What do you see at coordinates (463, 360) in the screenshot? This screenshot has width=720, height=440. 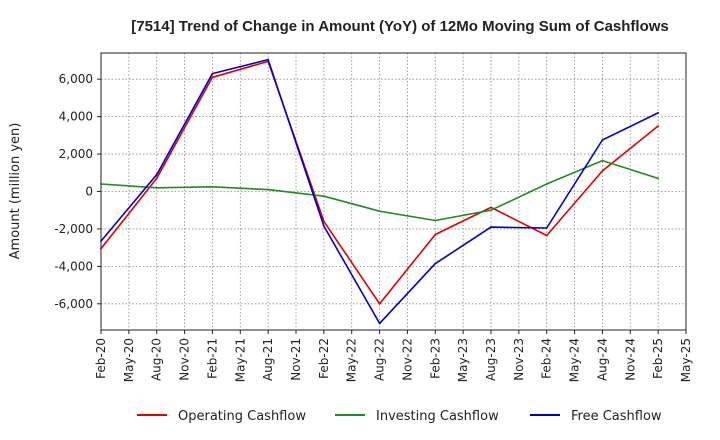 I see `x-tick-label: May-23` at bounding box center [463, 360].